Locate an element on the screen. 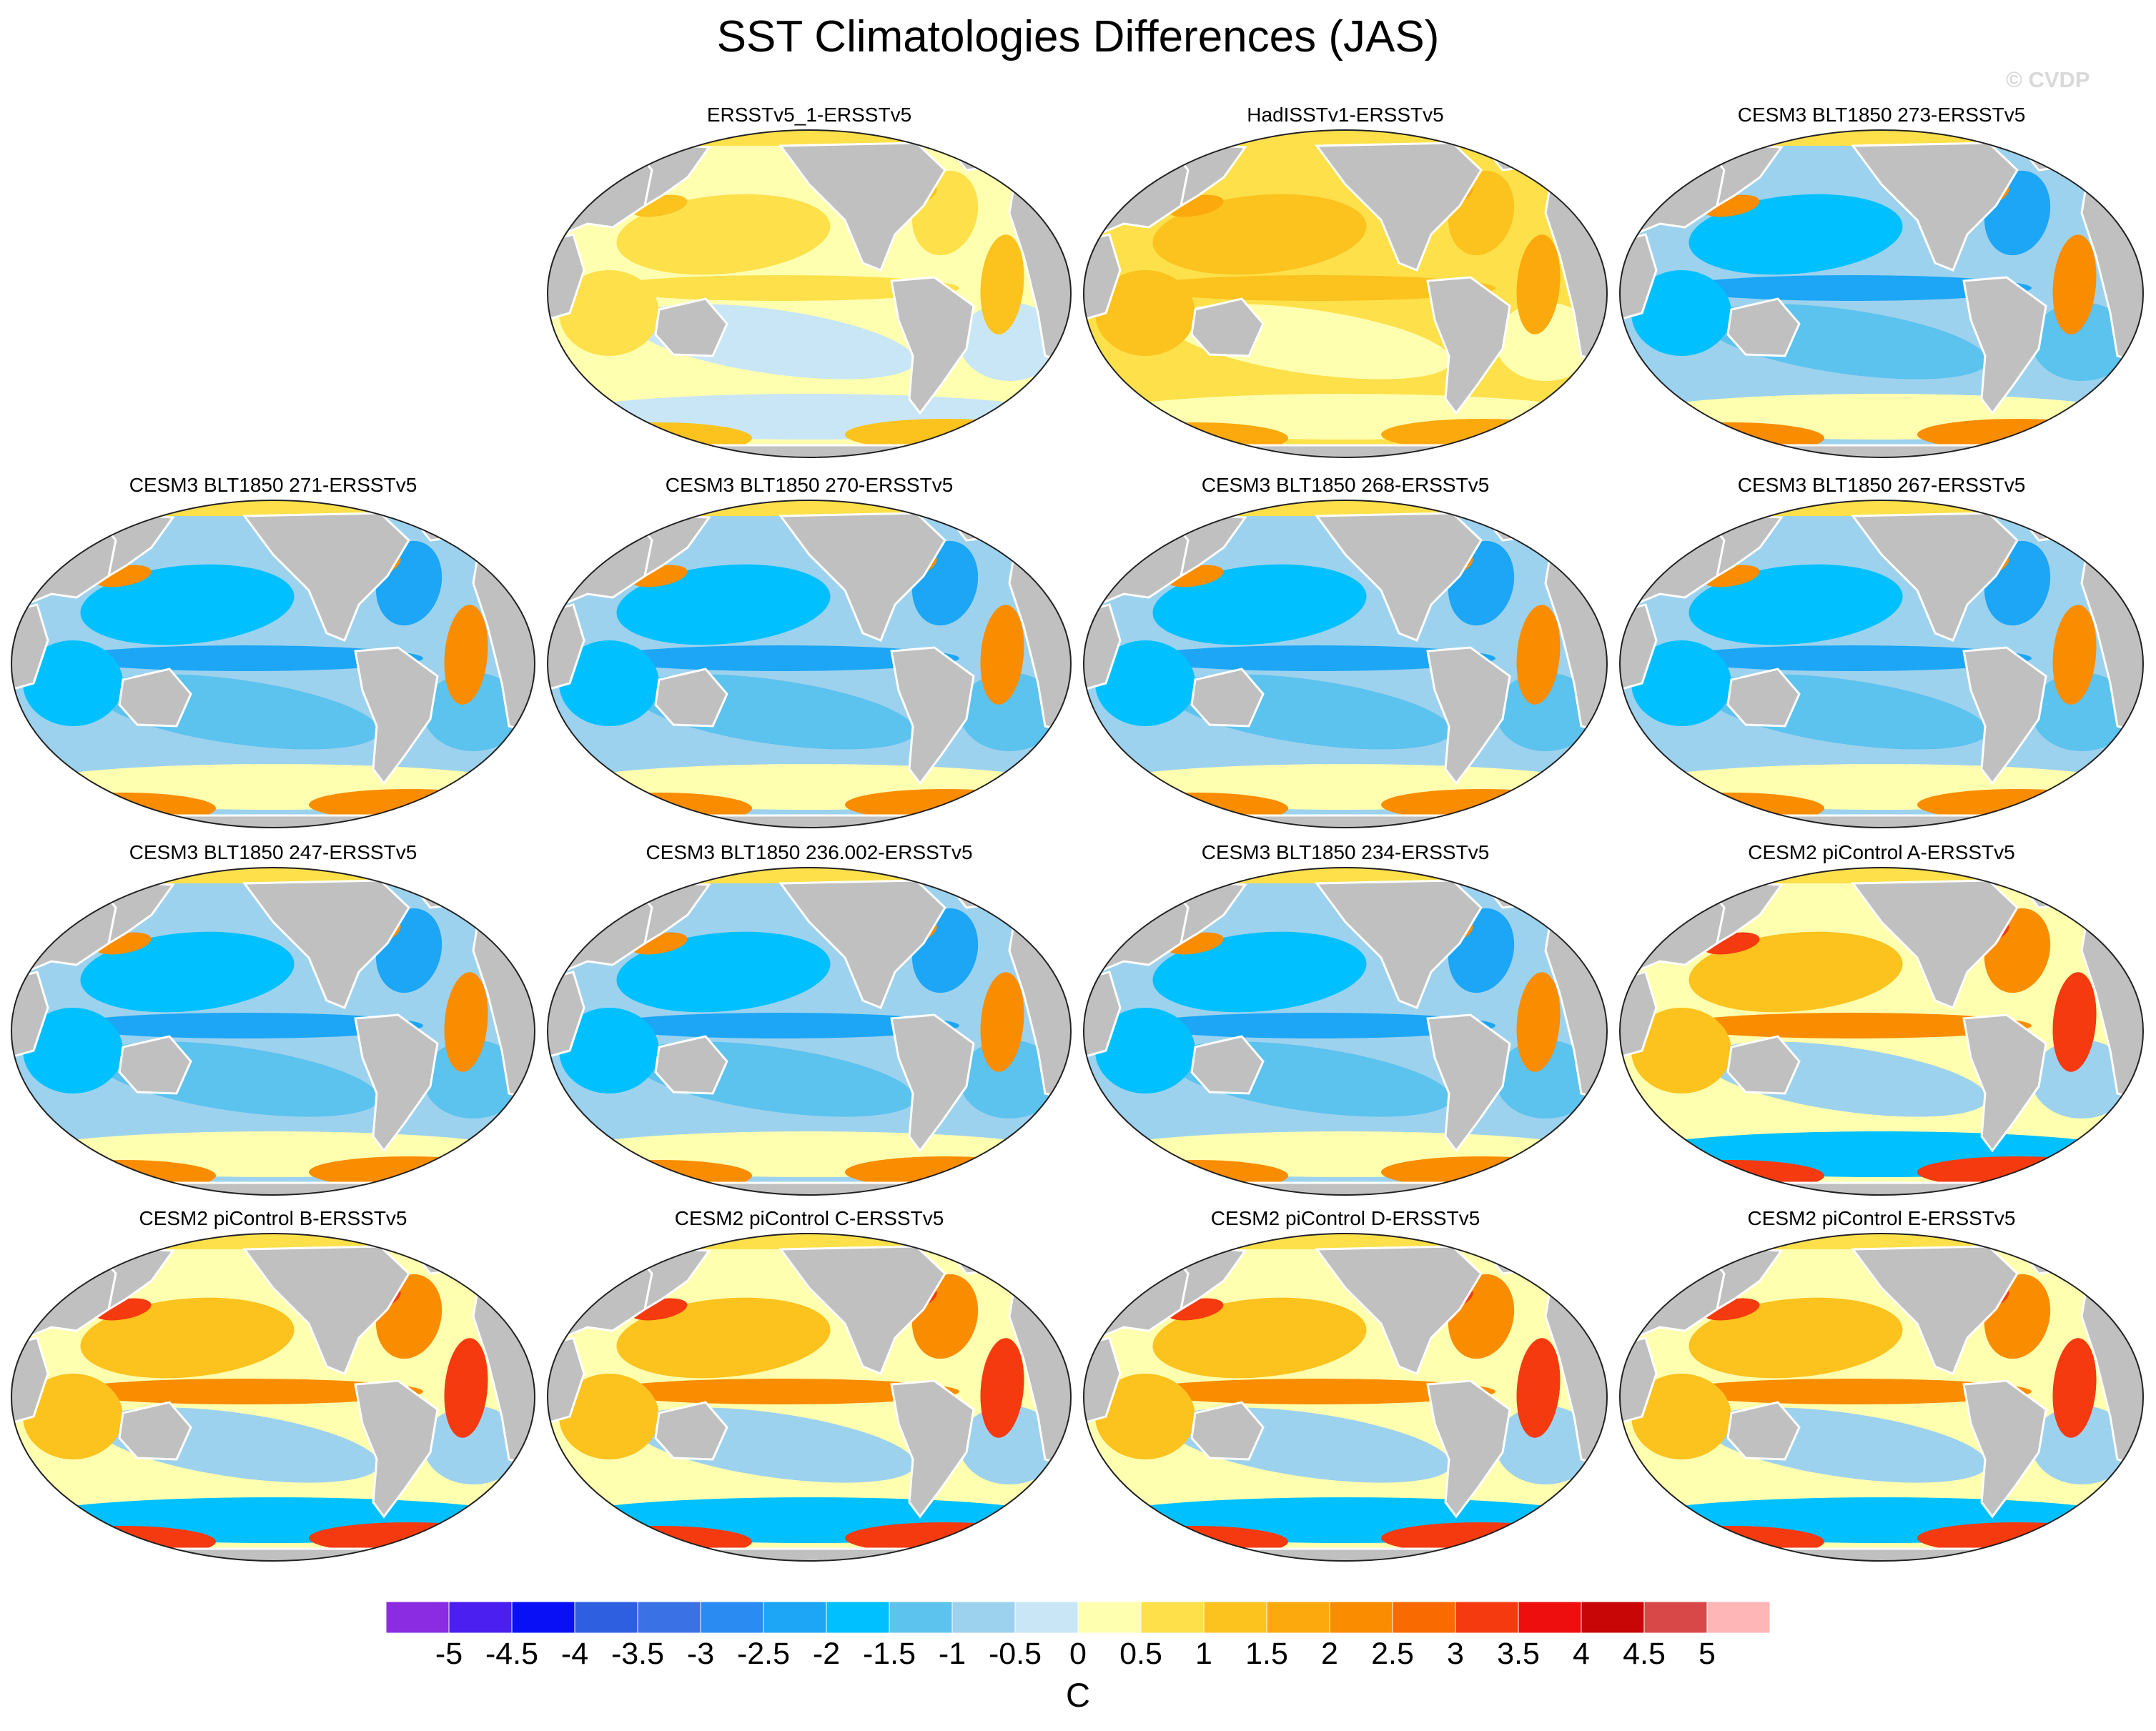 The width and height of the screenshot is (2156, 1731). map-panel: CESM3 BLT1850 234-ERSSTv5 is located at coordinates (1345, 1019).